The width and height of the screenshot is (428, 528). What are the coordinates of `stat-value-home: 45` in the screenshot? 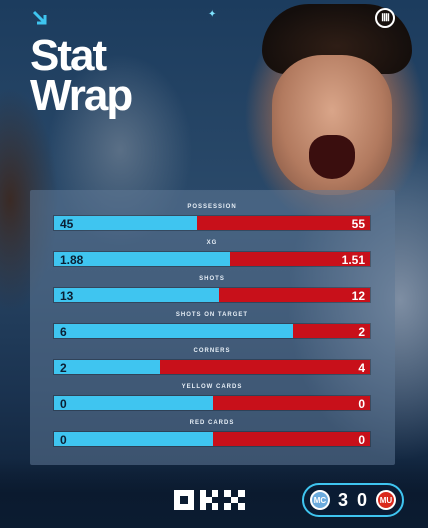 It's located at (67, 224).